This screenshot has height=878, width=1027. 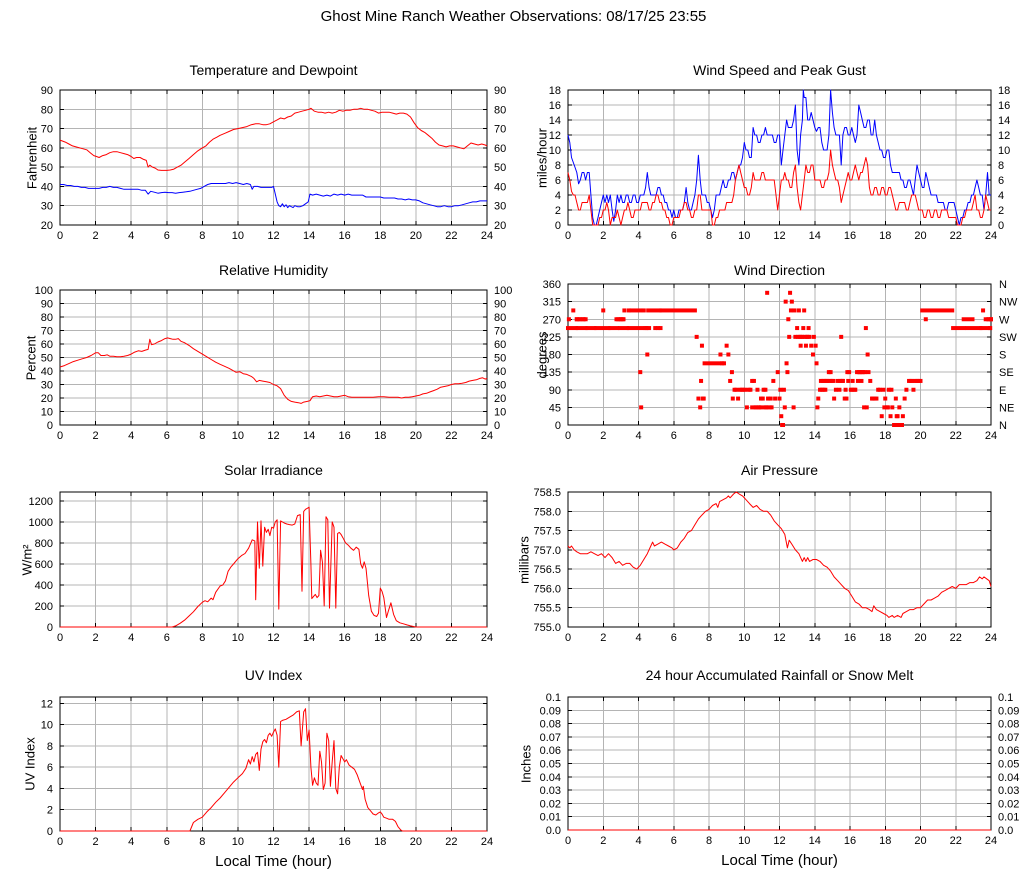 What do you see at coordinates (1006, 408) in the screenshot?
I see `svg-text: NE` at bounding box center [1006, 408].